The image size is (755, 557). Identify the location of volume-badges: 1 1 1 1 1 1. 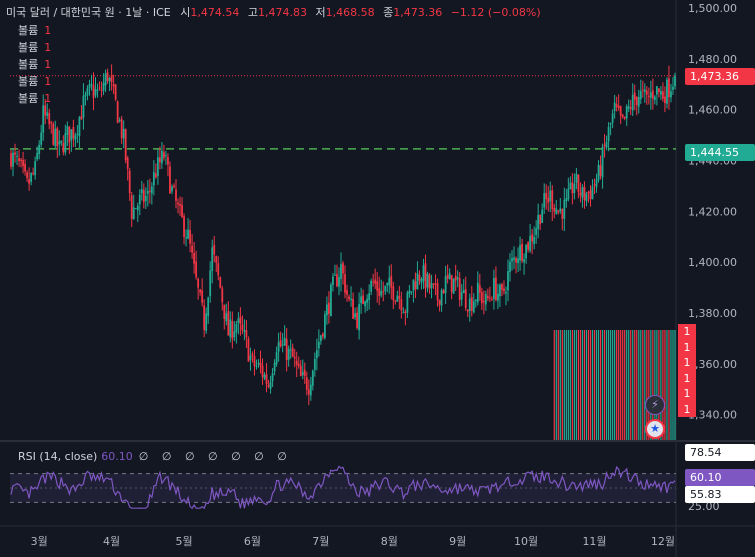
(687, 370).